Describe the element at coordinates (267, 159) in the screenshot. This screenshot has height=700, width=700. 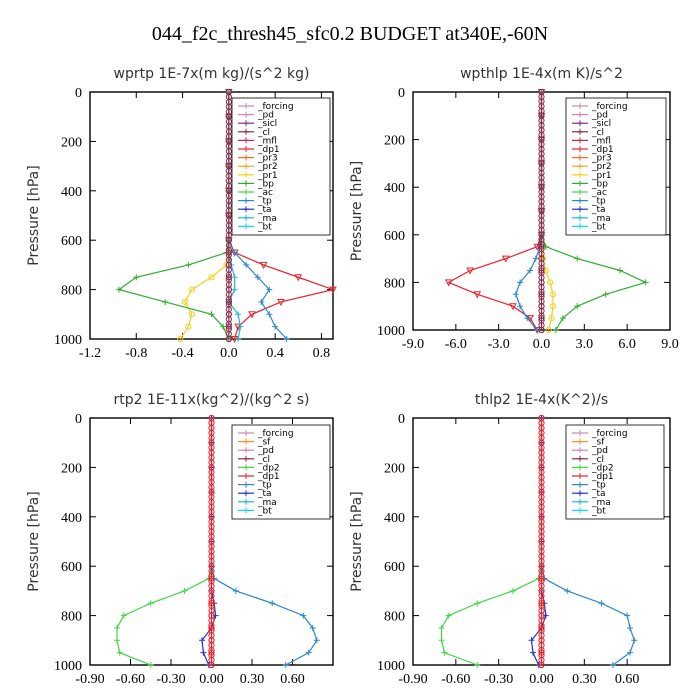
I see `legend-label: _pr3` at that location.